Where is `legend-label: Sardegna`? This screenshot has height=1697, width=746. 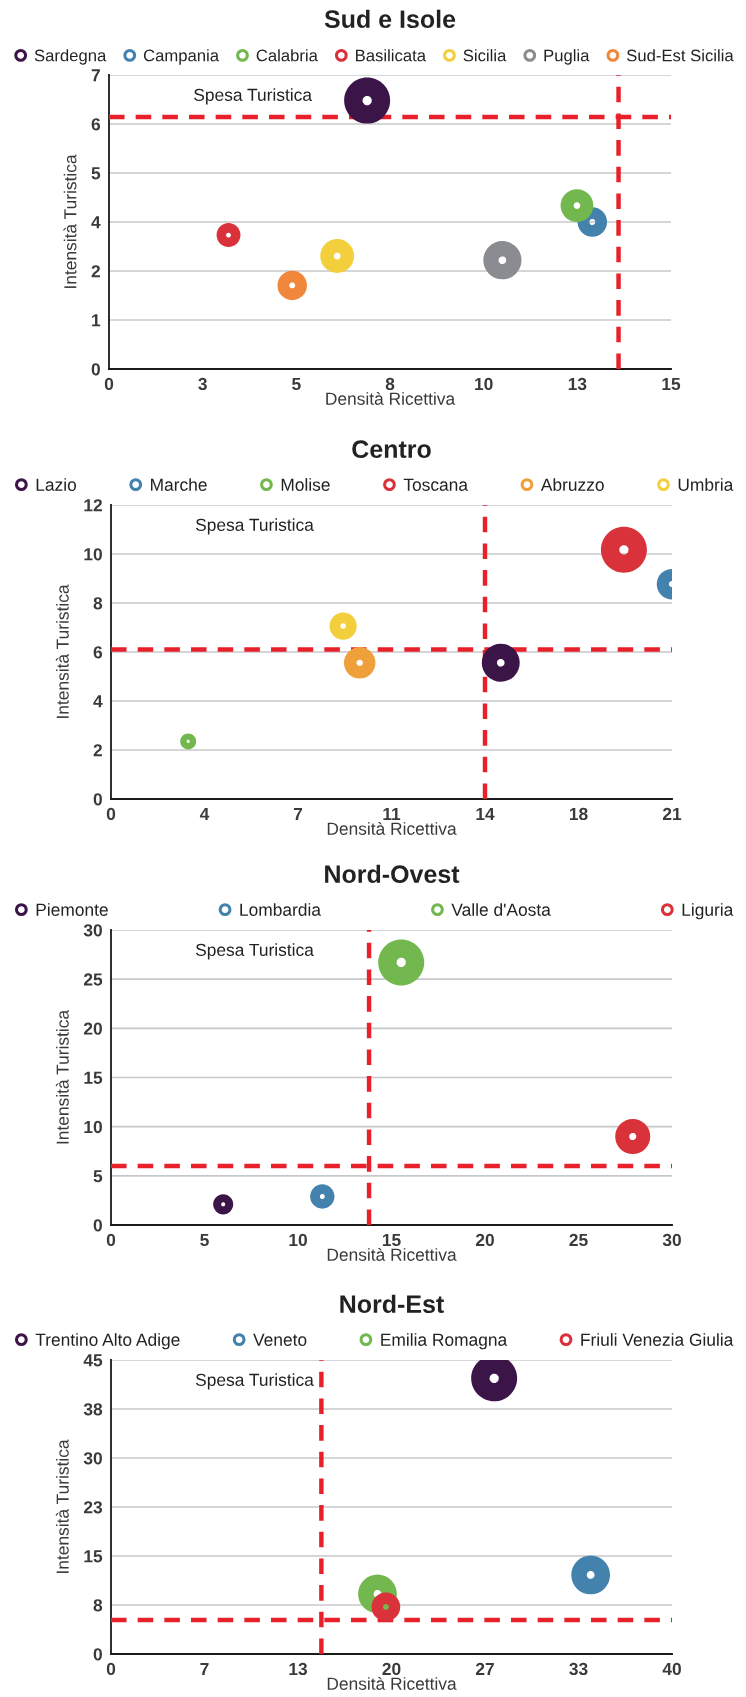 legend-label: Sardegna is located at coordinates (70, 57).